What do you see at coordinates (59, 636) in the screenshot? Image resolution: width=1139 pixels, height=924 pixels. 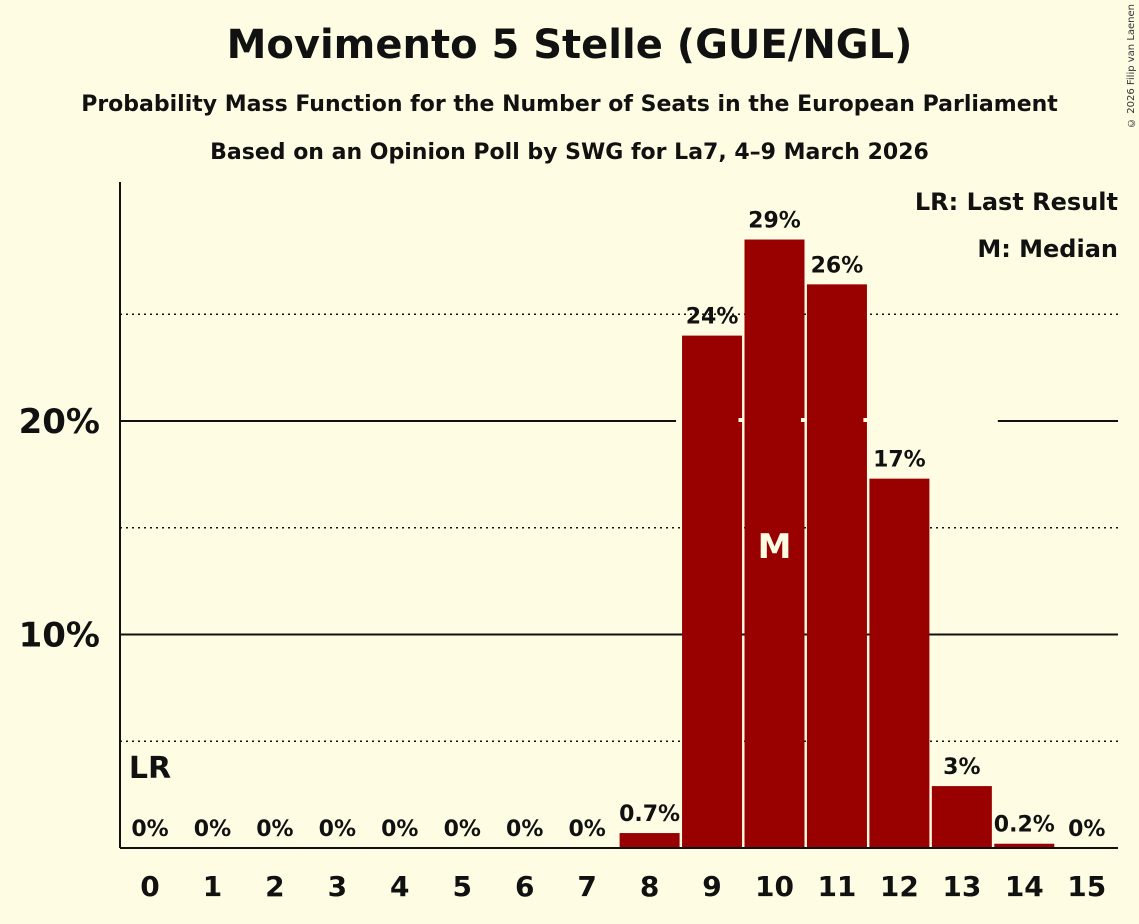 I see `y-tick-label: 10%` at bounding box center [59, 636].